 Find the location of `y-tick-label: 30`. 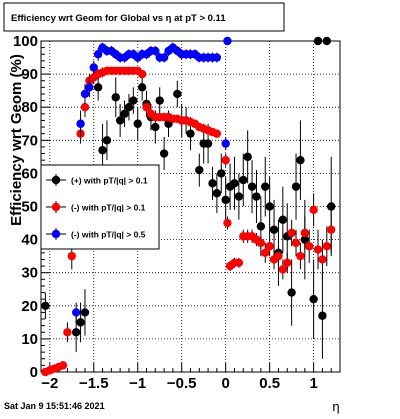

y-tick-label: 30 is located at coordinates (29, 273).